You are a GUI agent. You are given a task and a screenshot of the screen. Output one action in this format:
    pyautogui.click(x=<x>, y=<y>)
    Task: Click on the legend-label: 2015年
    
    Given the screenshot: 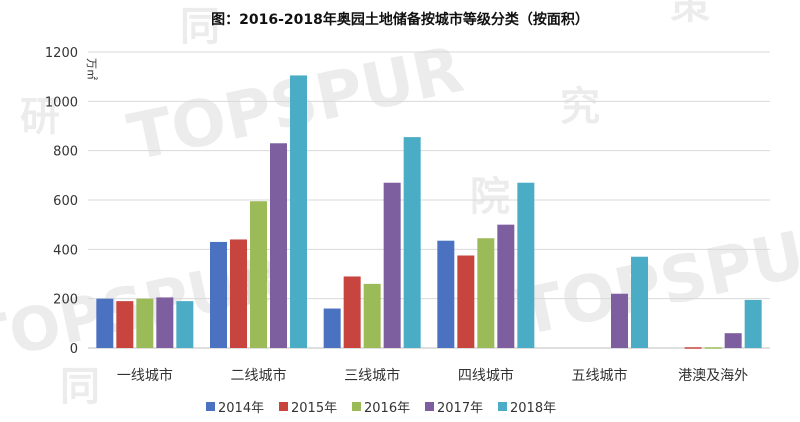 What is the action you would take?
    pyautogui.click(x=314, y=408)
    